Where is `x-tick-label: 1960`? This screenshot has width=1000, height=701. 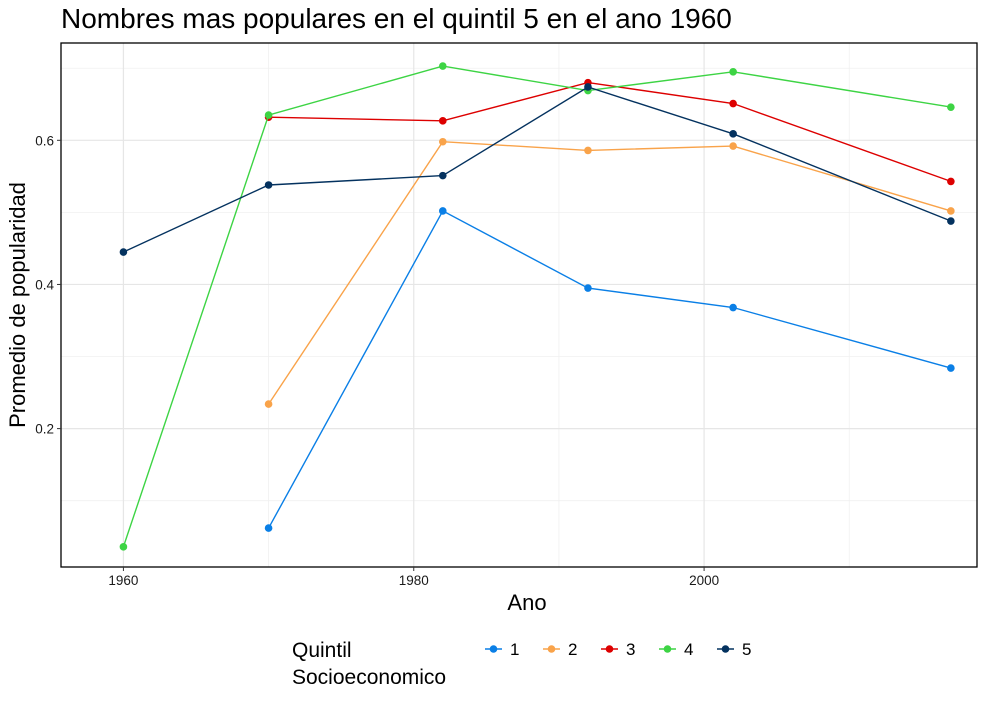
x-tick-label: 1960 is located at coordinates (123, 580).